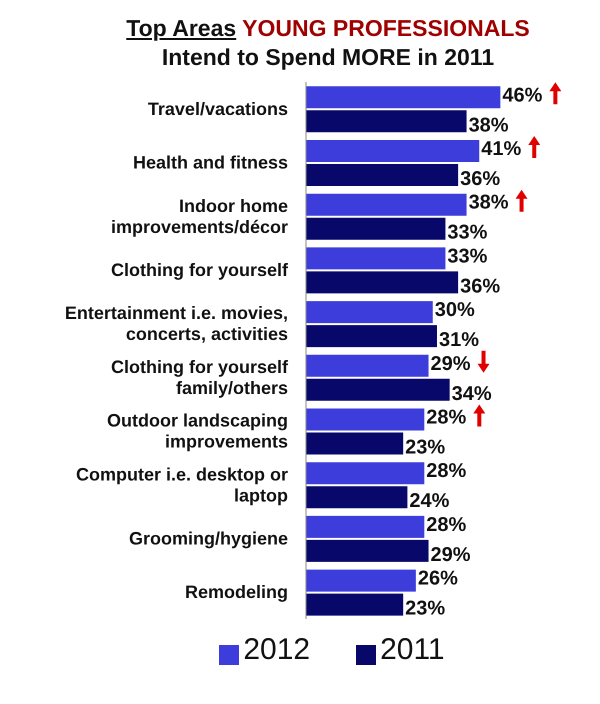 The image size is (600, 704). I want to click on y-tick-label: Clothing for yourself family/others, so click(200, 377).